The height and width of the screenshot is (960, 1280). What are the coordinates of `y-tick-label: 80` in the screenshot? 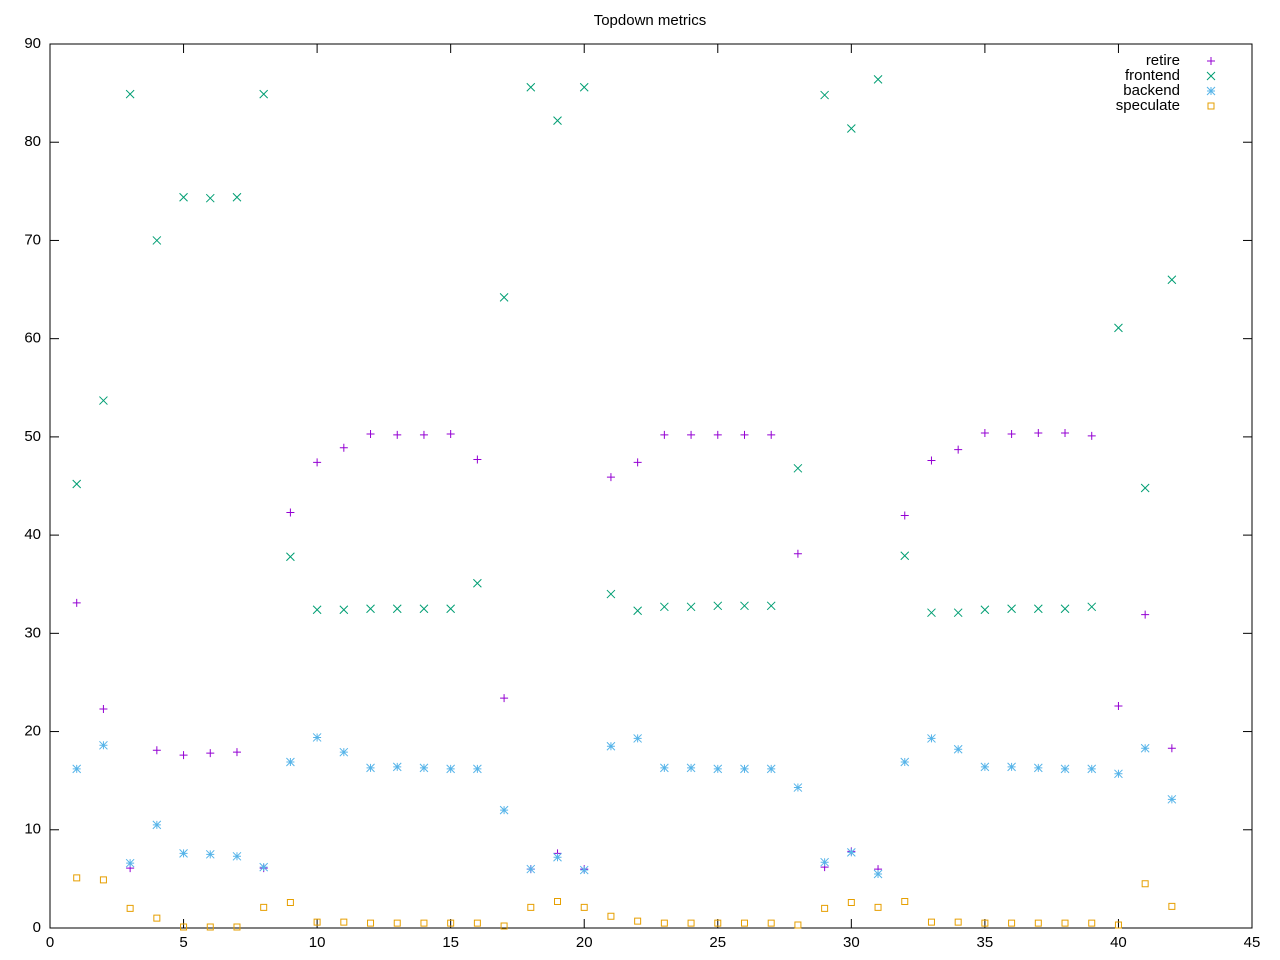 It's located at (32, 141).